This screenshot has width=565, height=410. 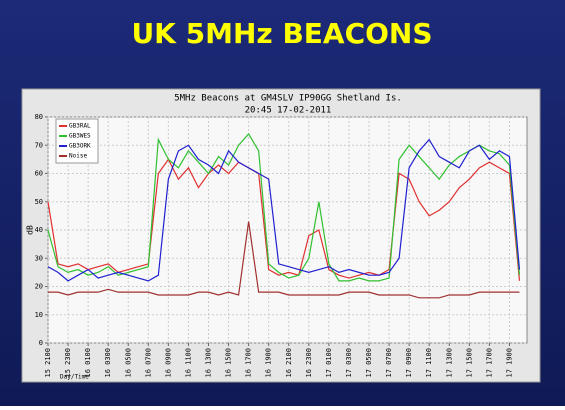 What do you see at coordinates (309, 363) in the screenshot?
I see `x-tick-label: 16 2300` at bounding box center [309, 363].